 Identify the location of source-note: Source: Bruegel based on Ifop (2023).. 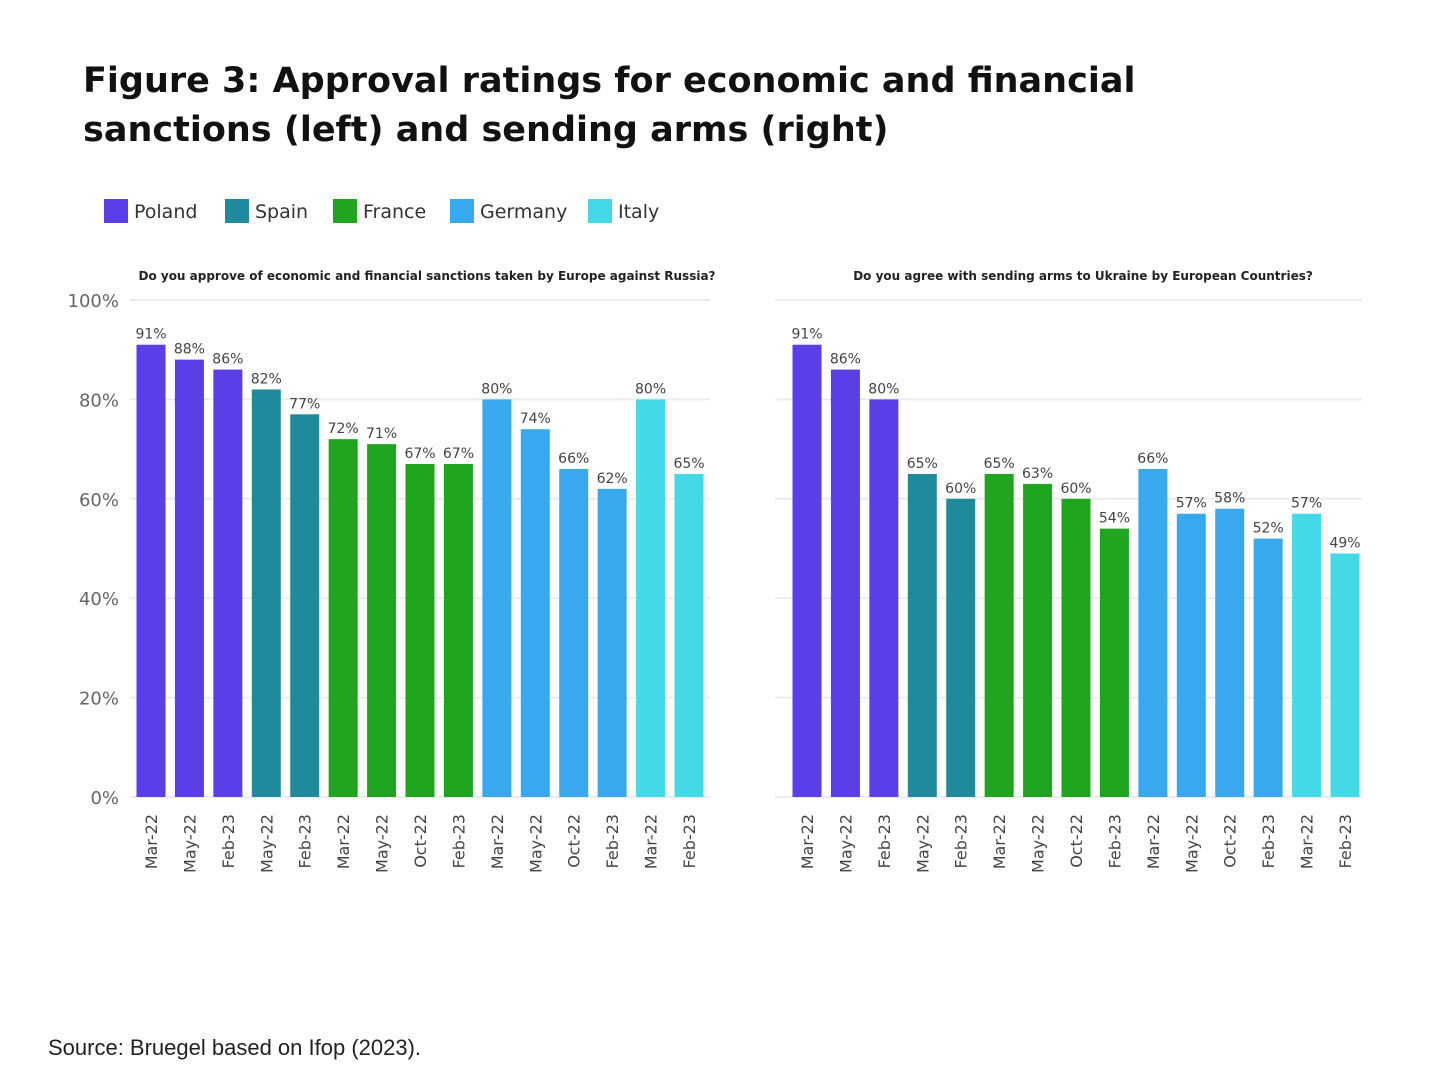
(234, 1047).